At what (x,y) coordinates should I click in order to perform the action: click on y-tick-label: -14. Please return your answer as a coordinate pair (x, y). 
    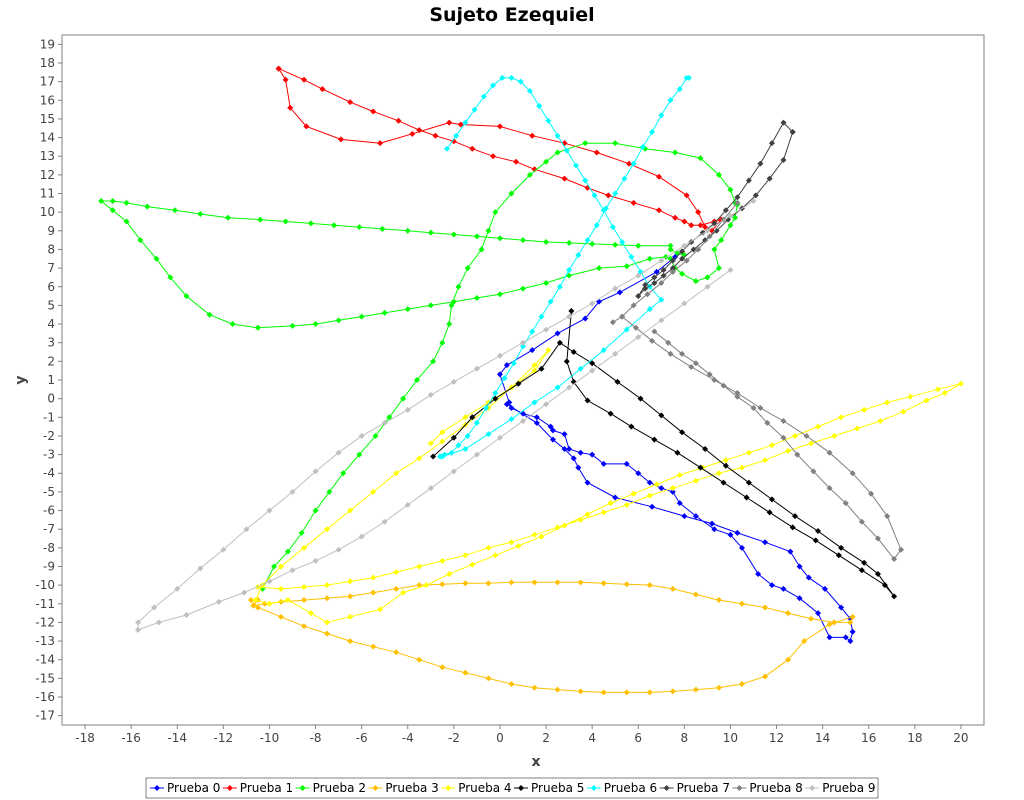
    Looking at the image, I should click on (45, 660).